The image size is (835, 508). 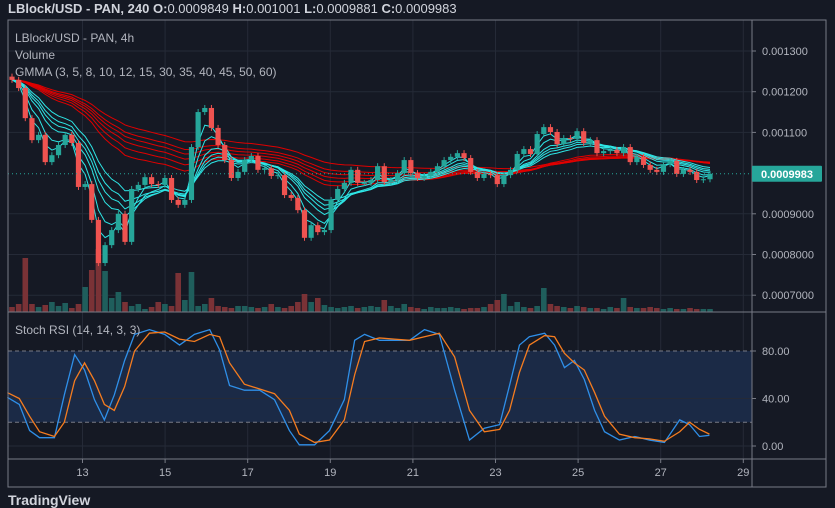 What do you see at coordinates (160, 8) in the screenshot?
I see `open-label: O:` at bounding box center [160, 8].